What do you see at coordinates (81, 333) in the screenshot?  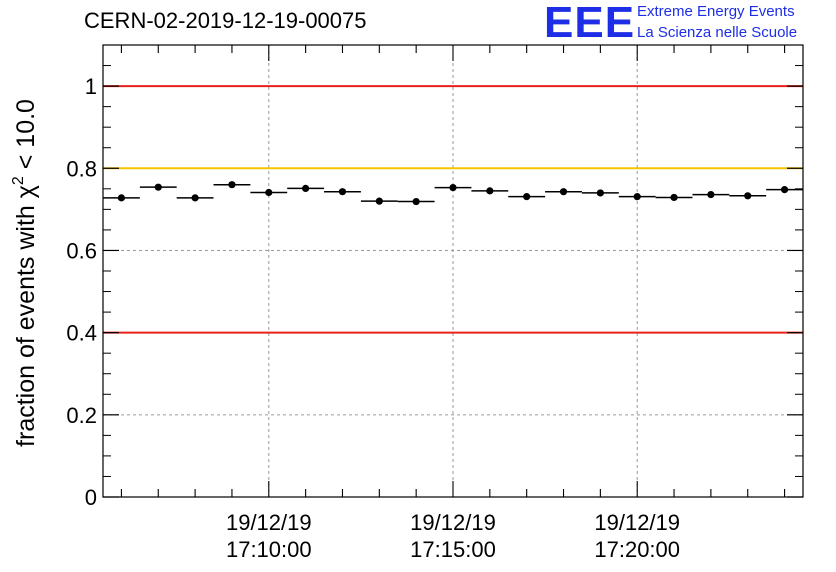 I see `y-tick-label: 0.4` at bounding box center [81, 333].